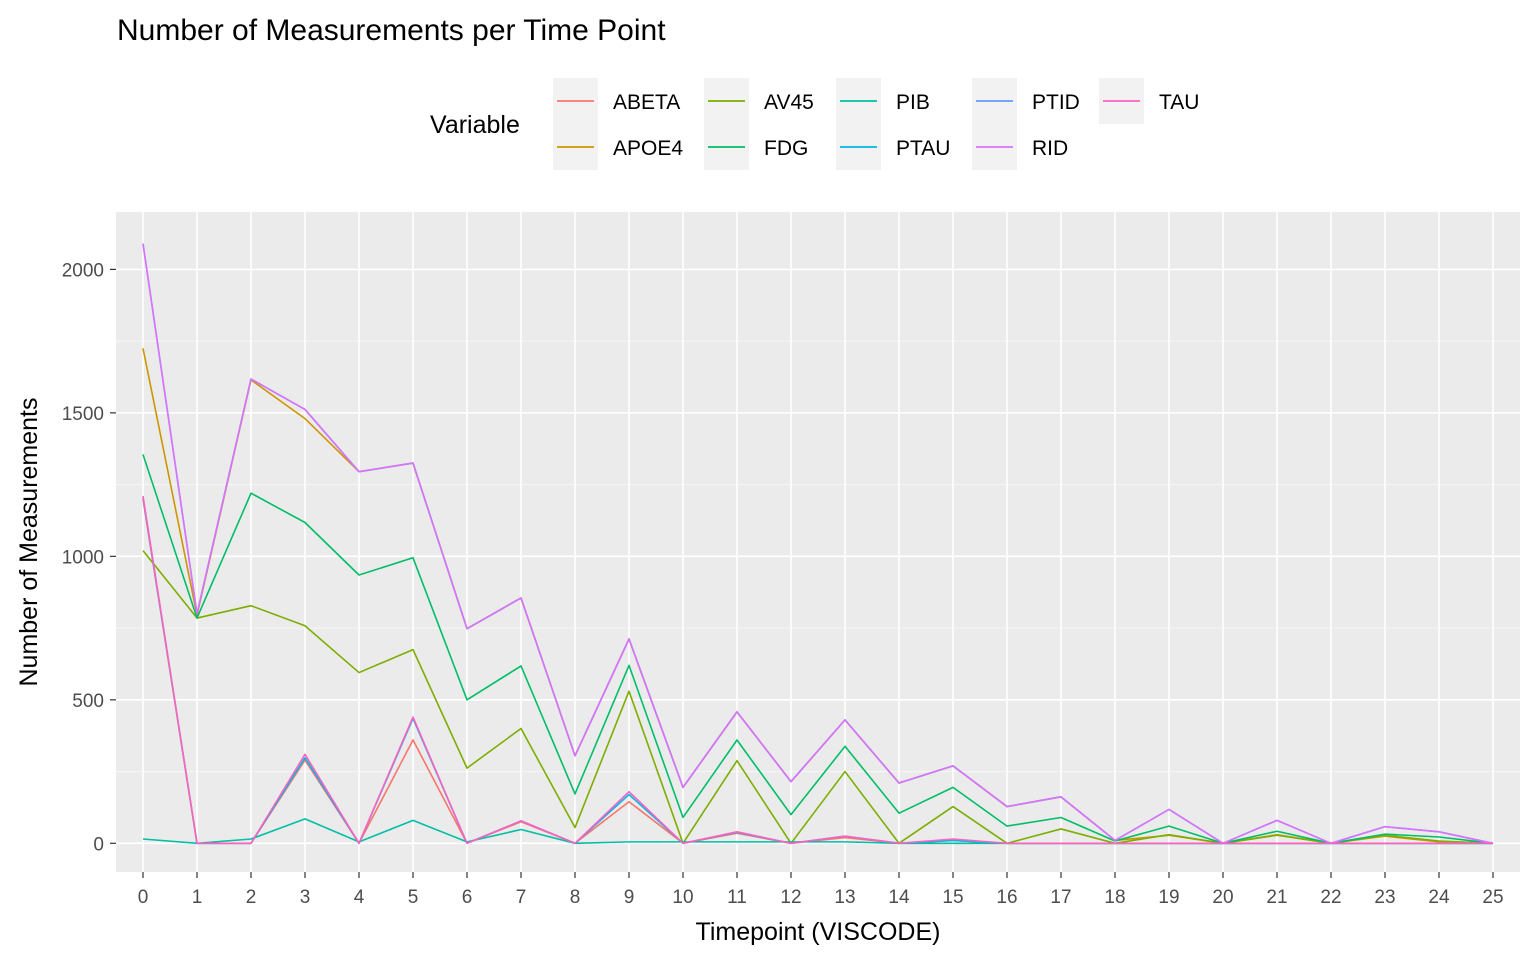  I want to click on legend-label: PTAU, so click(923, 148).